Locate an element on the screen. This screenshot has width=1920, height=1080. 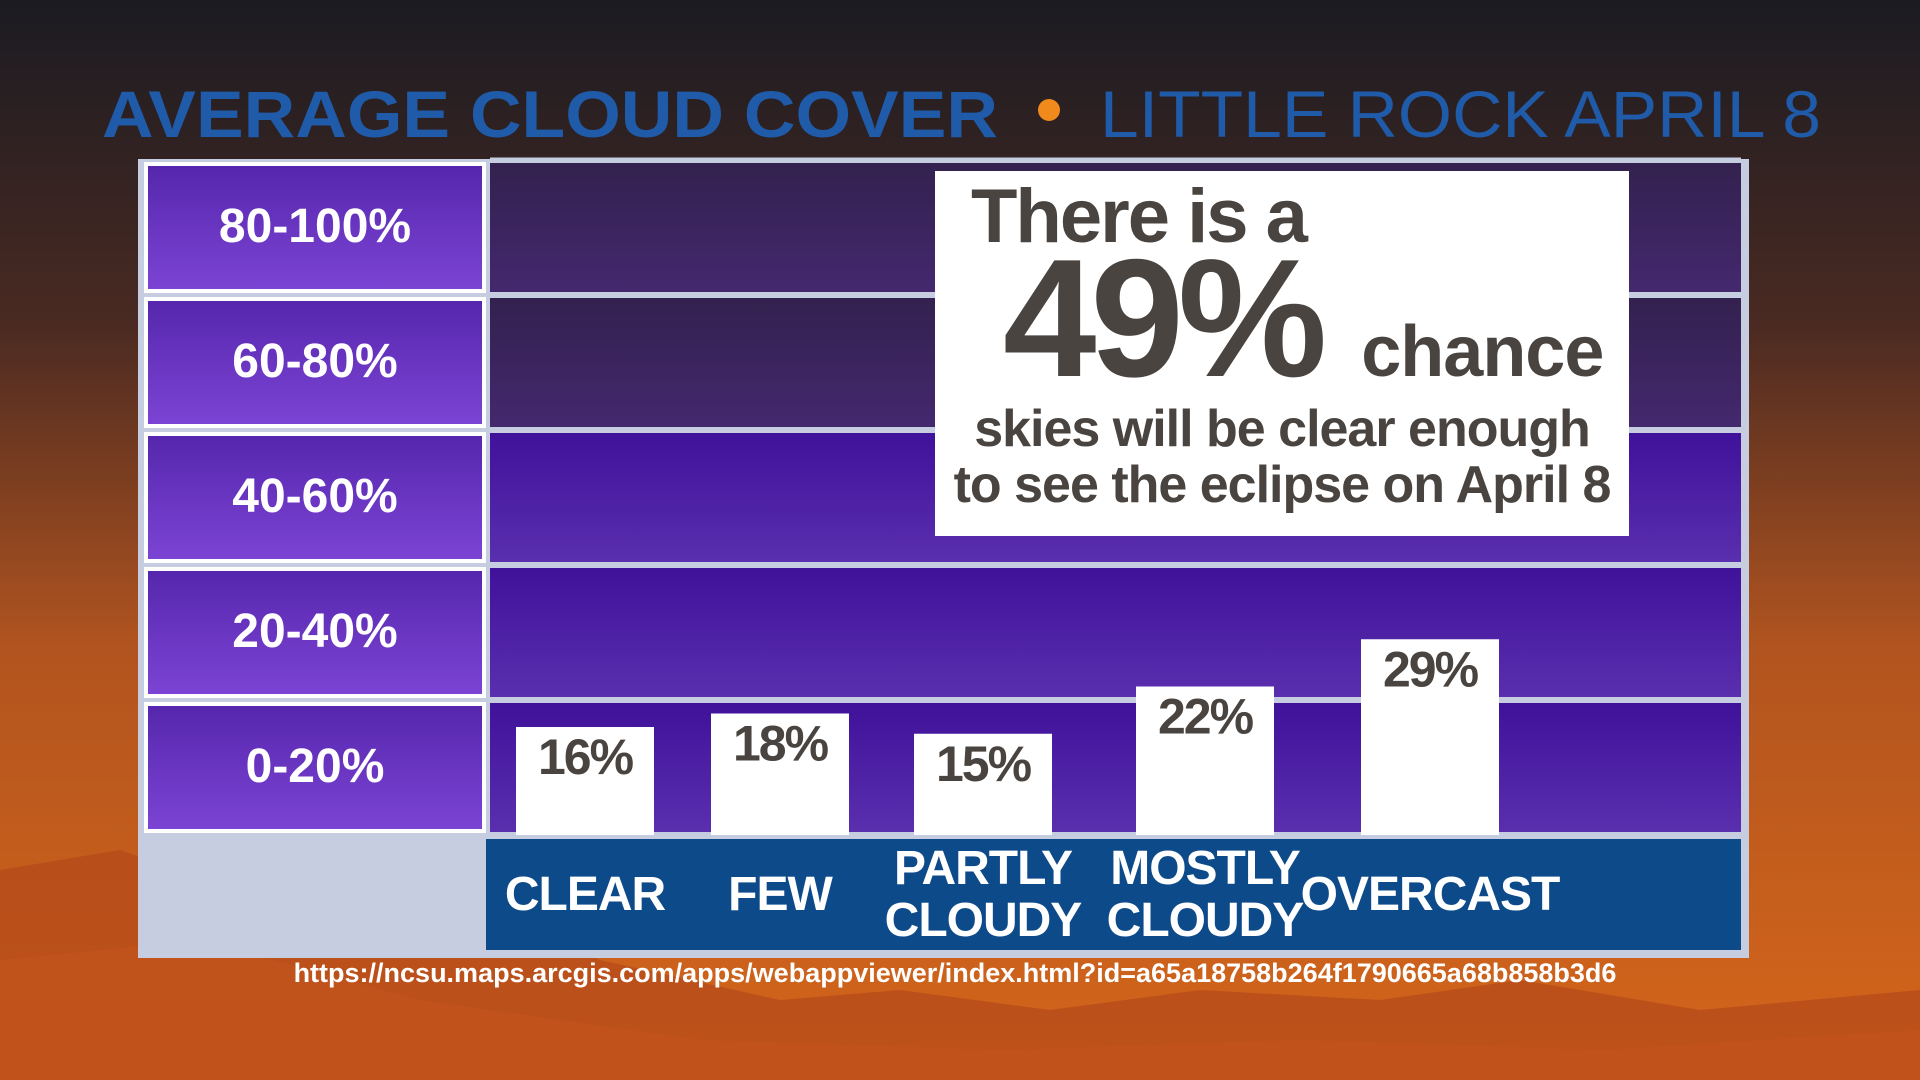
x-tick-label: PARTLY CLOUDY is located at coordinates (983, 894).